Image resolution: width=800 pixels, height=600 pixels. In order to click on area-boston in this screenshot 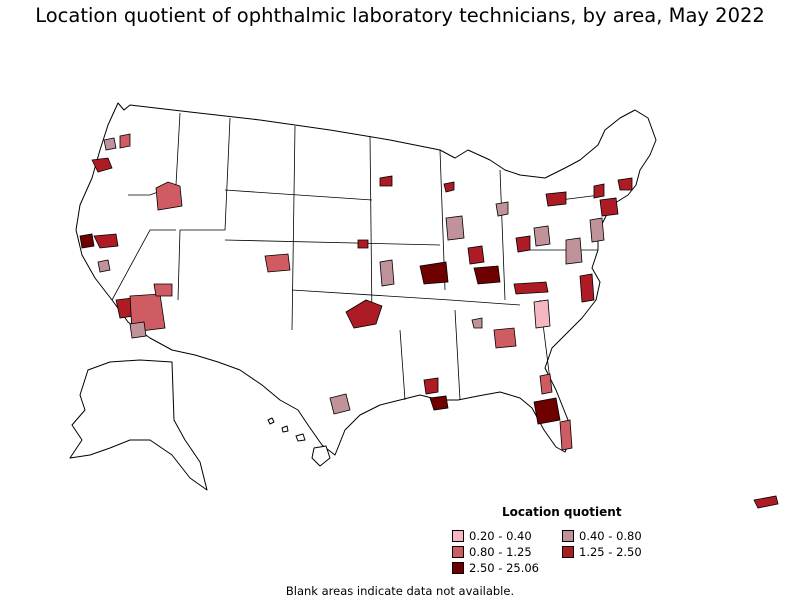, I will do `click(625, 184)`.